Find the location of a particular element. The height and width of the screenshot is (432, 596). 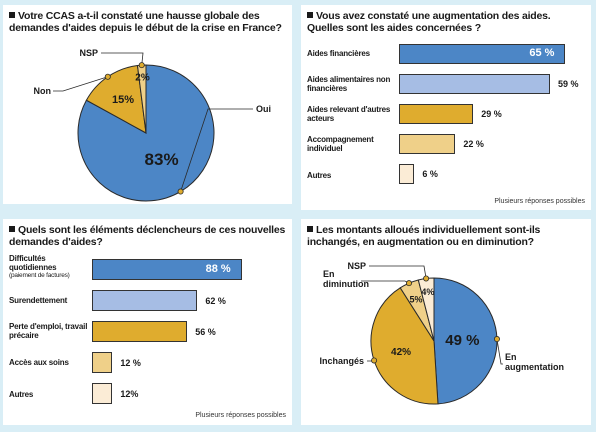

pie-value-oui: 83% is located at coordinates (162, 159).